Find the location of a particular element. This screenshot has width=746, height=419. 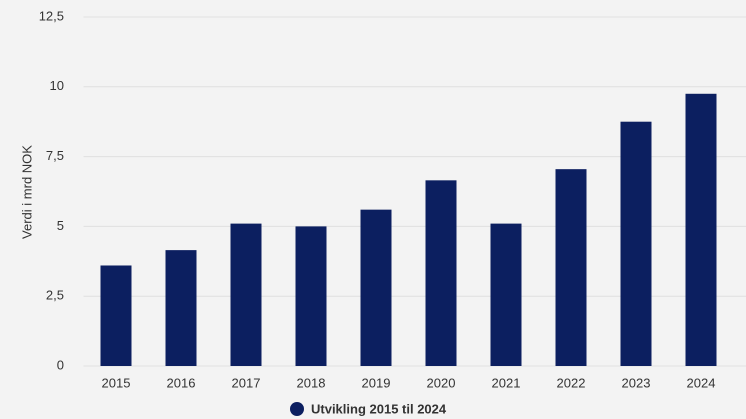

x-tick-label: 2023 is located at coordinates (636, 382).